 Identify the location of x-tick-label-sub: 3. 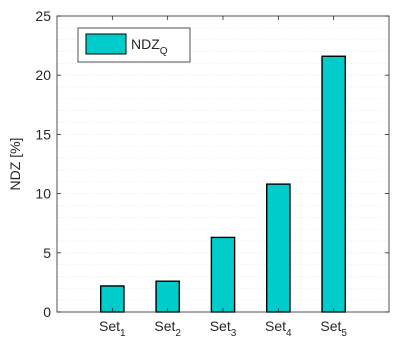
(234, 333).